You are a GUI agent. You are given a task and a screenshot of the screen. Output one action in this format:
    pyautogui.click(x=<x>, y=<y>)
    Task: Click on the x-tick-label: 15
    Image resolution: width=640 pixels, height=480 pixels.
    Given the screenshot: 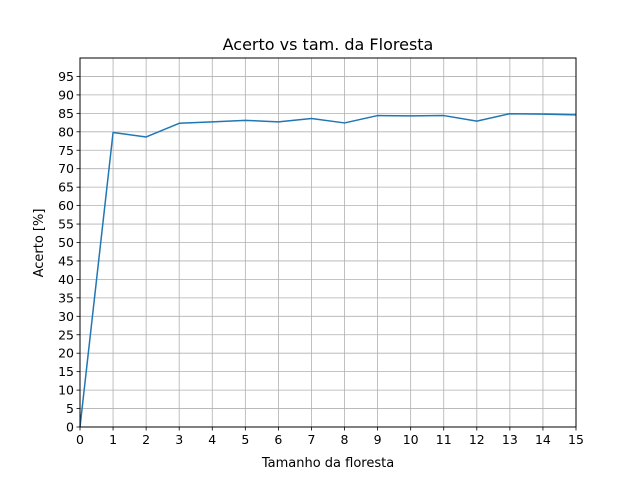 What is the action you would take?
    pyautogui.click(x=576, y=439)
    